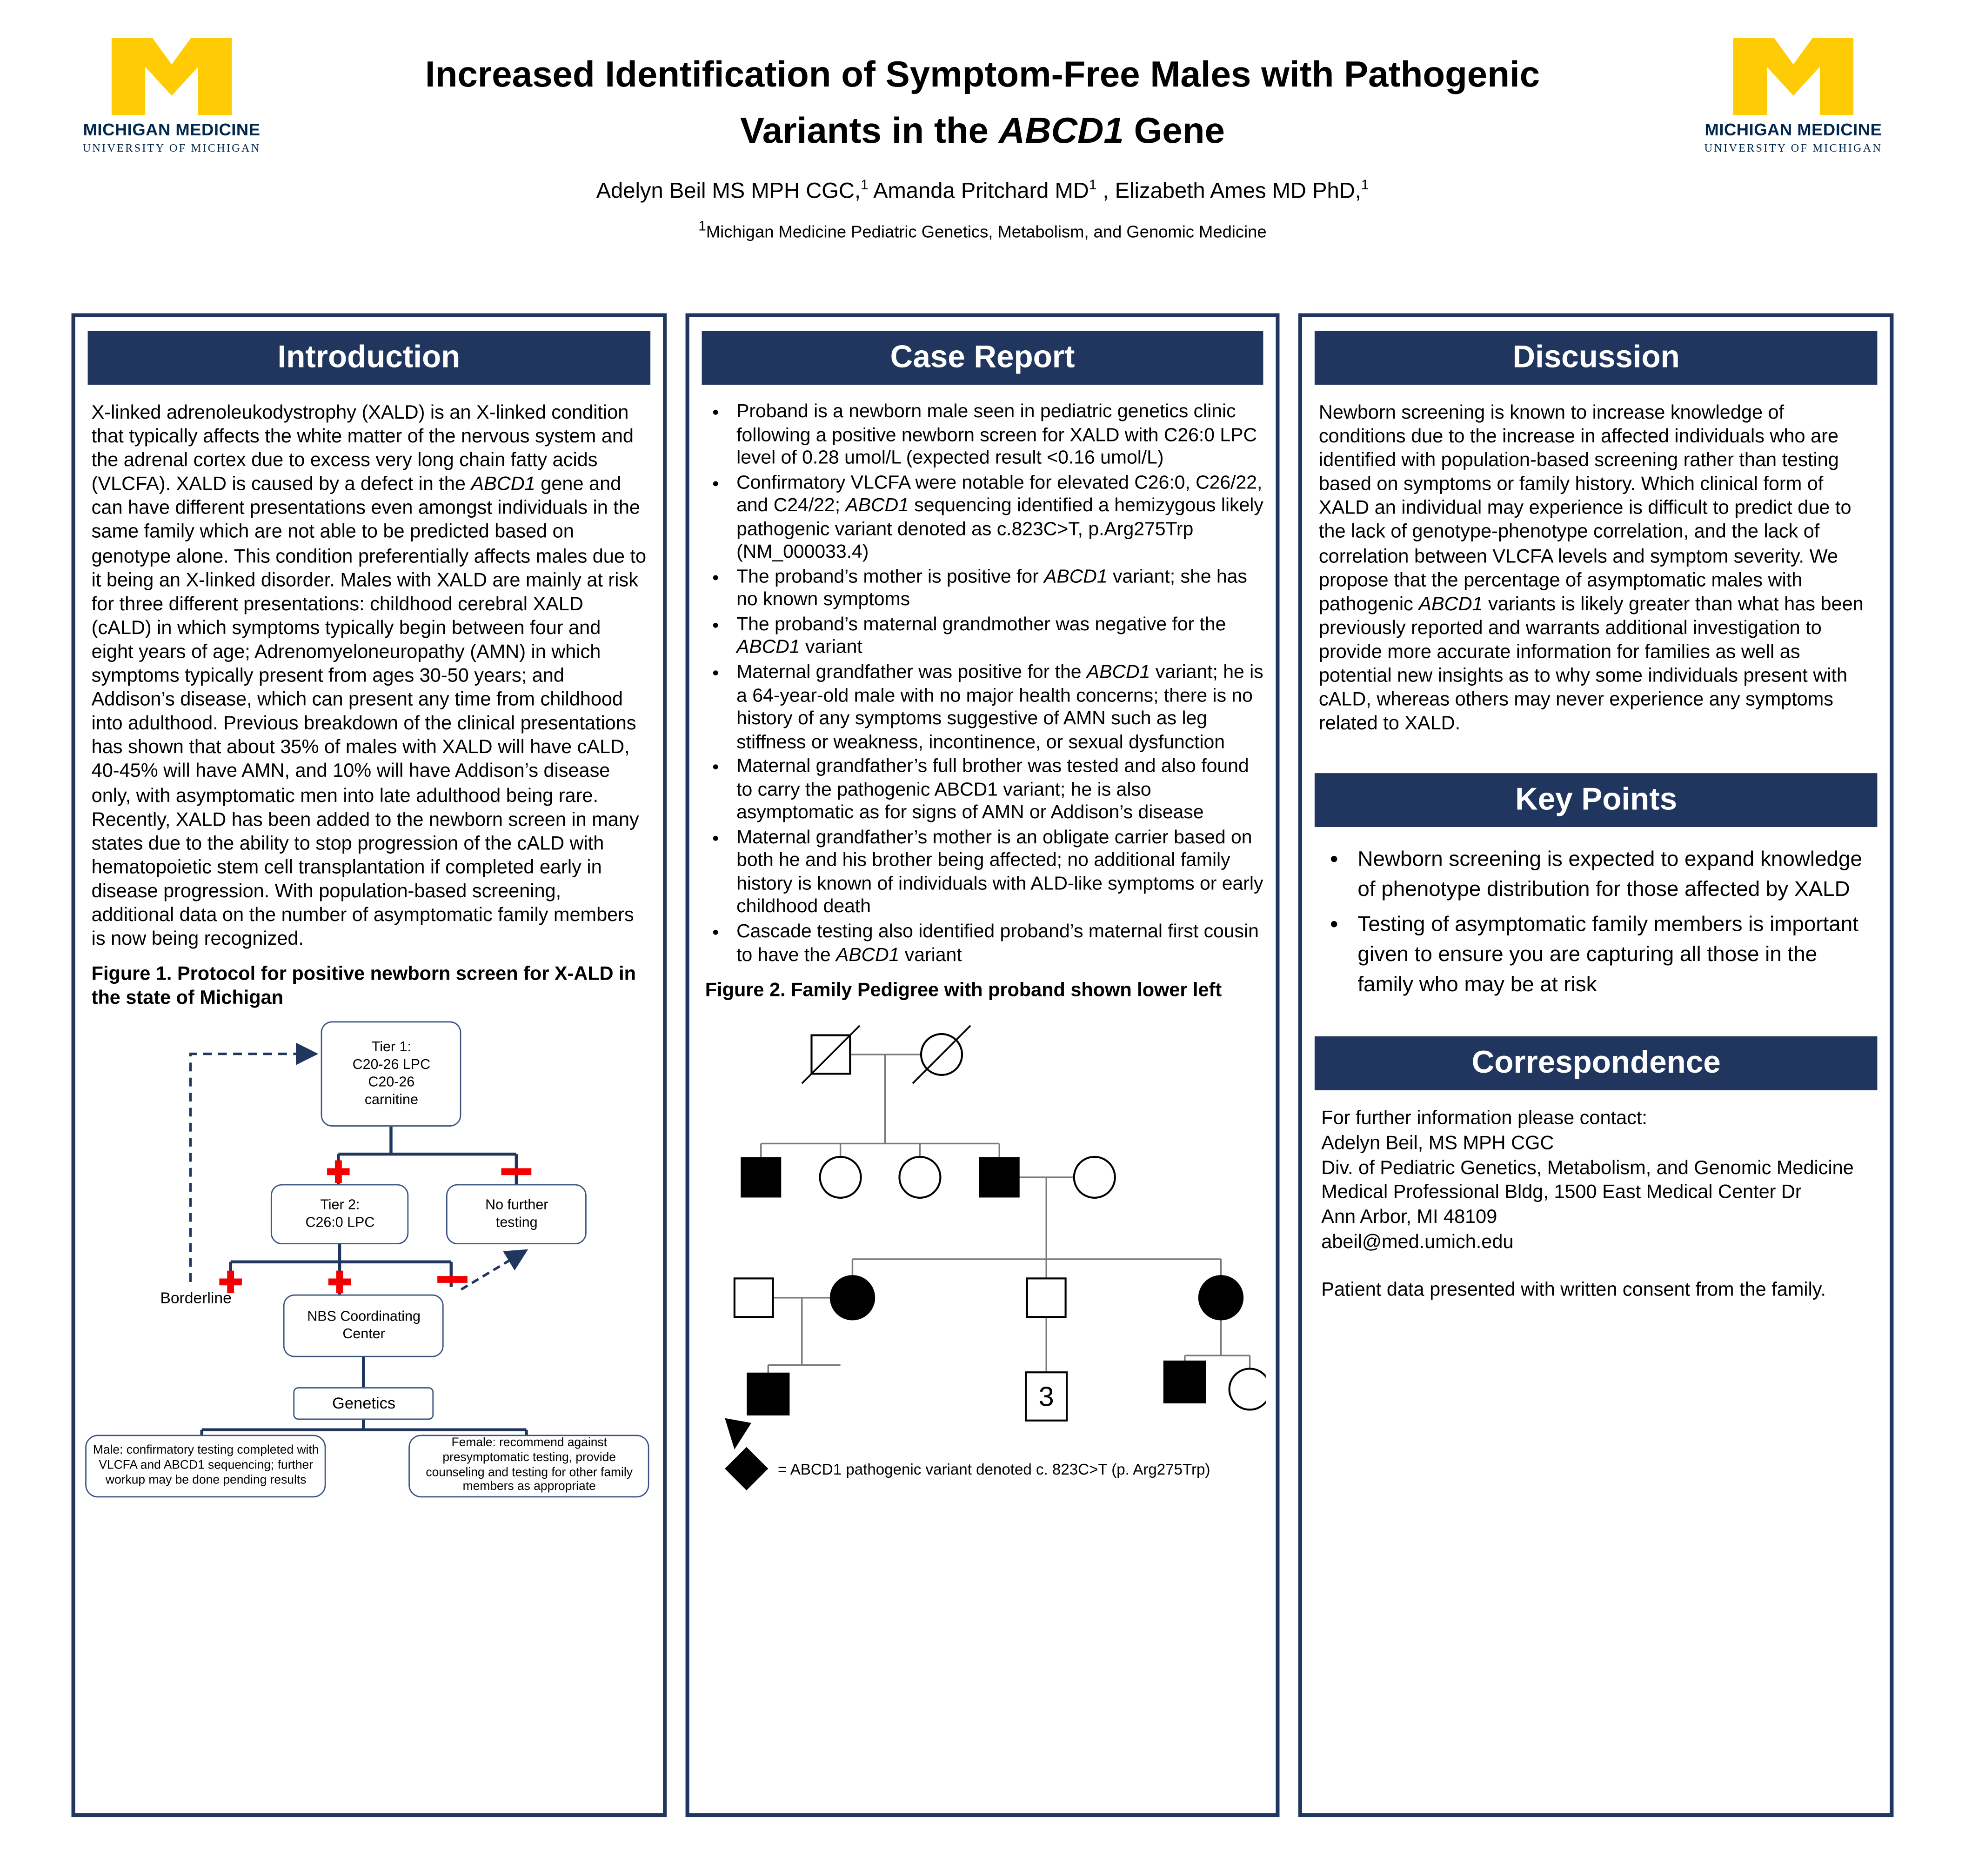 The width and height of the screenshot is (1965, 1876). Describe the element at coordinates (196, 1298) in the screenshot. I see `flowchart-label-borderline: Borderline` at that location.